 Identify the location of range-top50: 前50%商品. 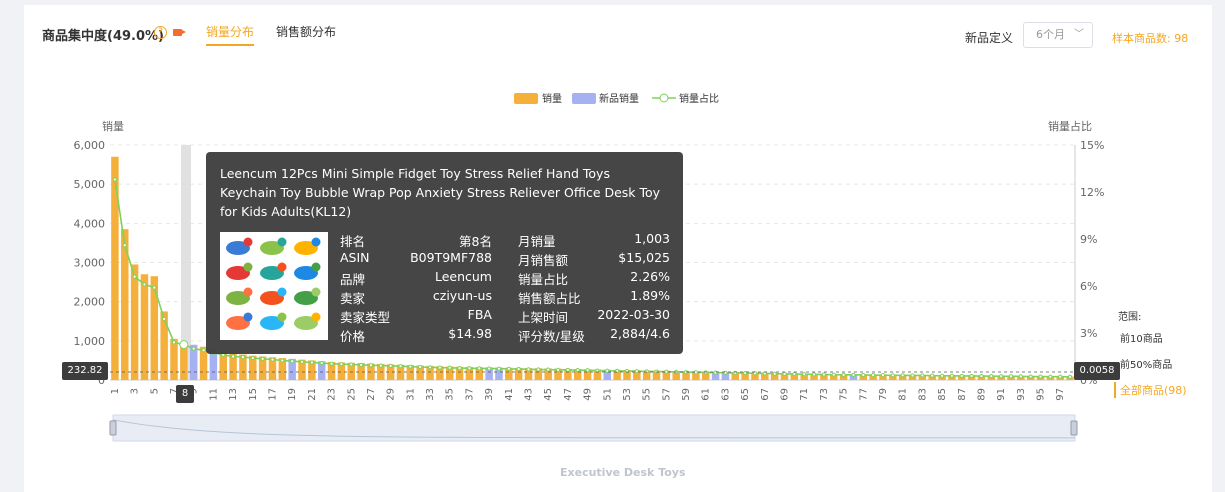
(1146, 363).